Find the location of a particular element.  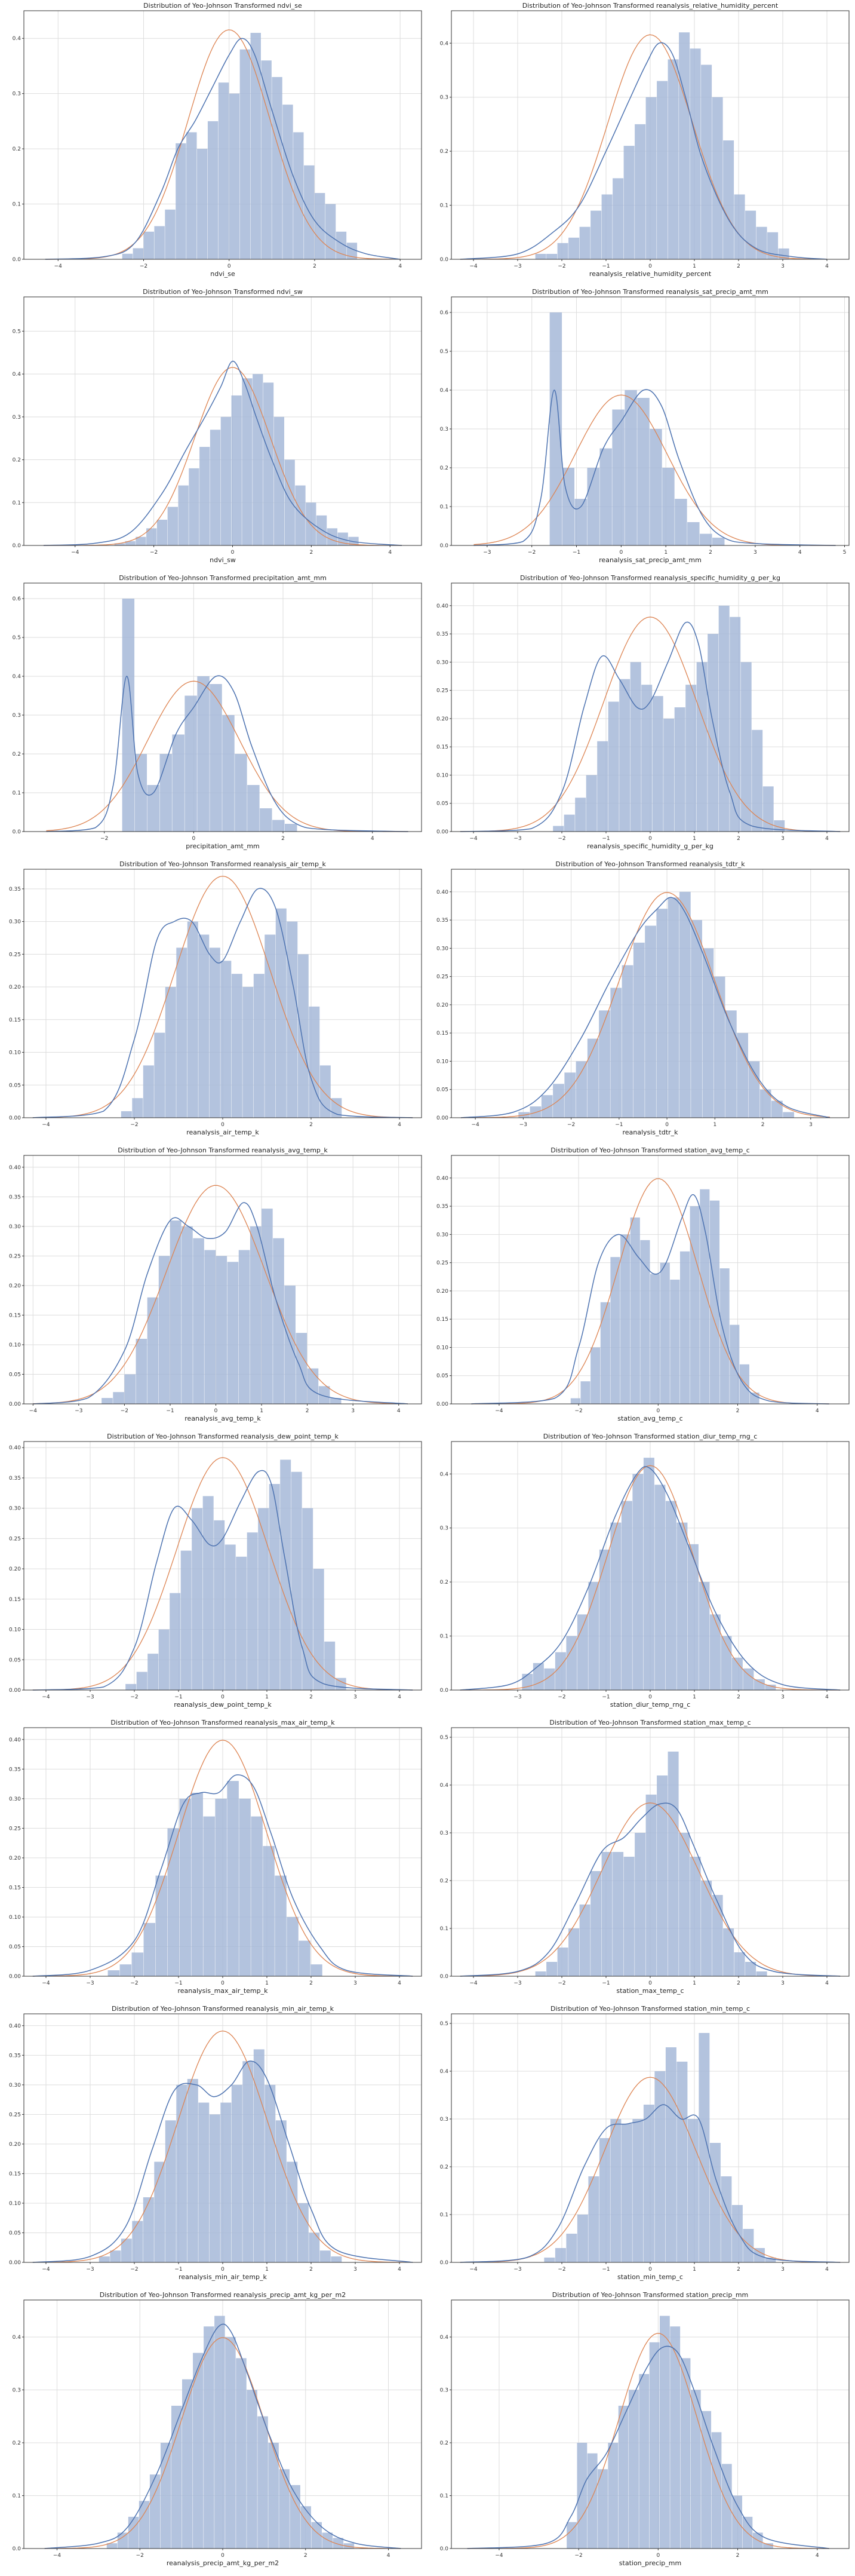

x-tick-label: 2 is located at coordinates (738, 1697).